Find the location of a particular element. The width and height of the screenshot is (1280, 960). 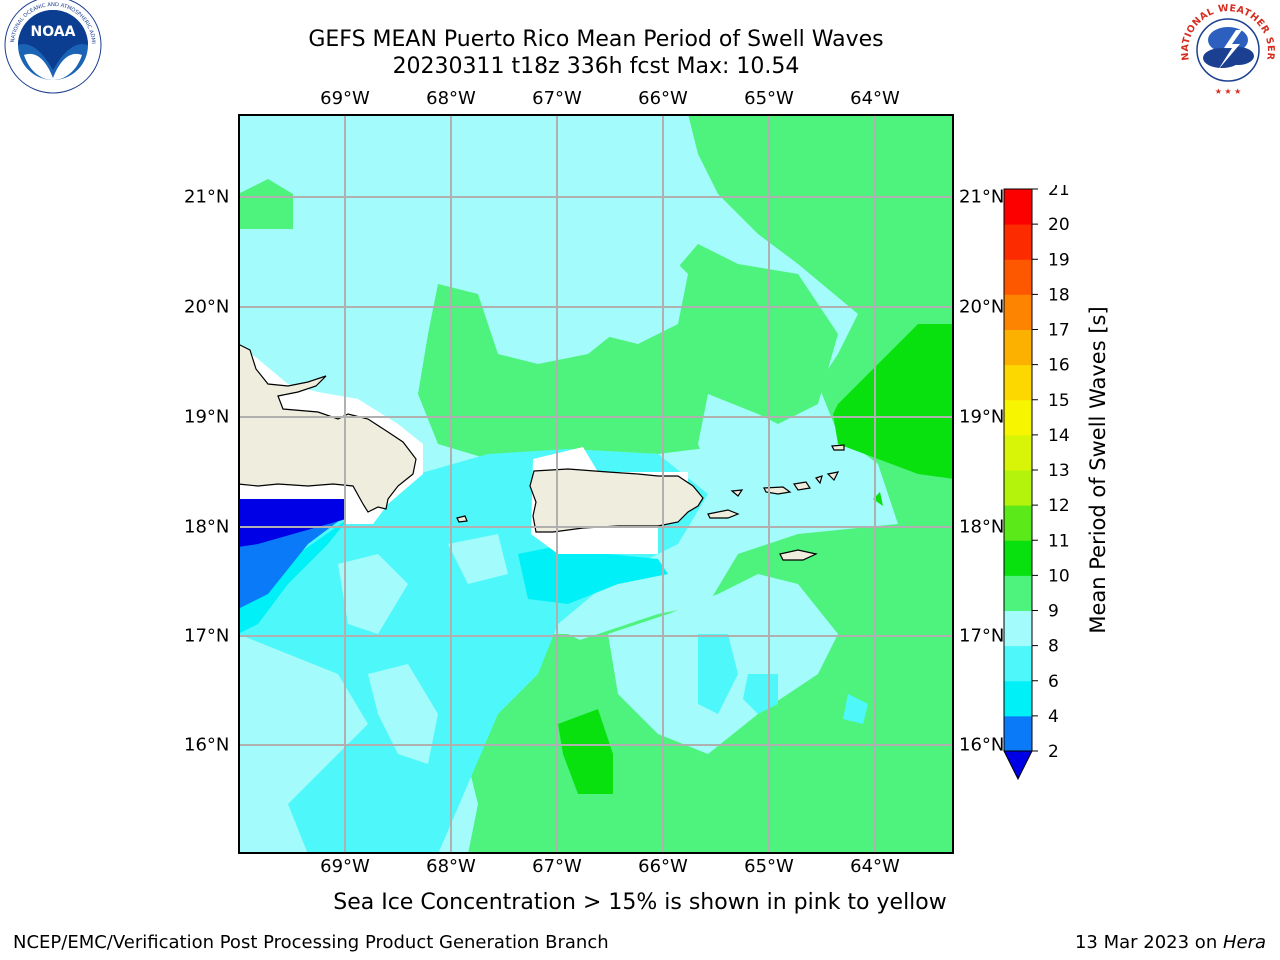

colorbar-tick-label: 18 is located at coordinates (1059, 295).